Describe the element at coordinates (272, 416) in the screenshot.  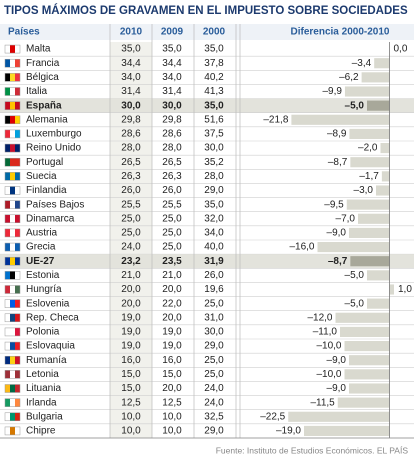
I see `value-label: –22,5` at that location.